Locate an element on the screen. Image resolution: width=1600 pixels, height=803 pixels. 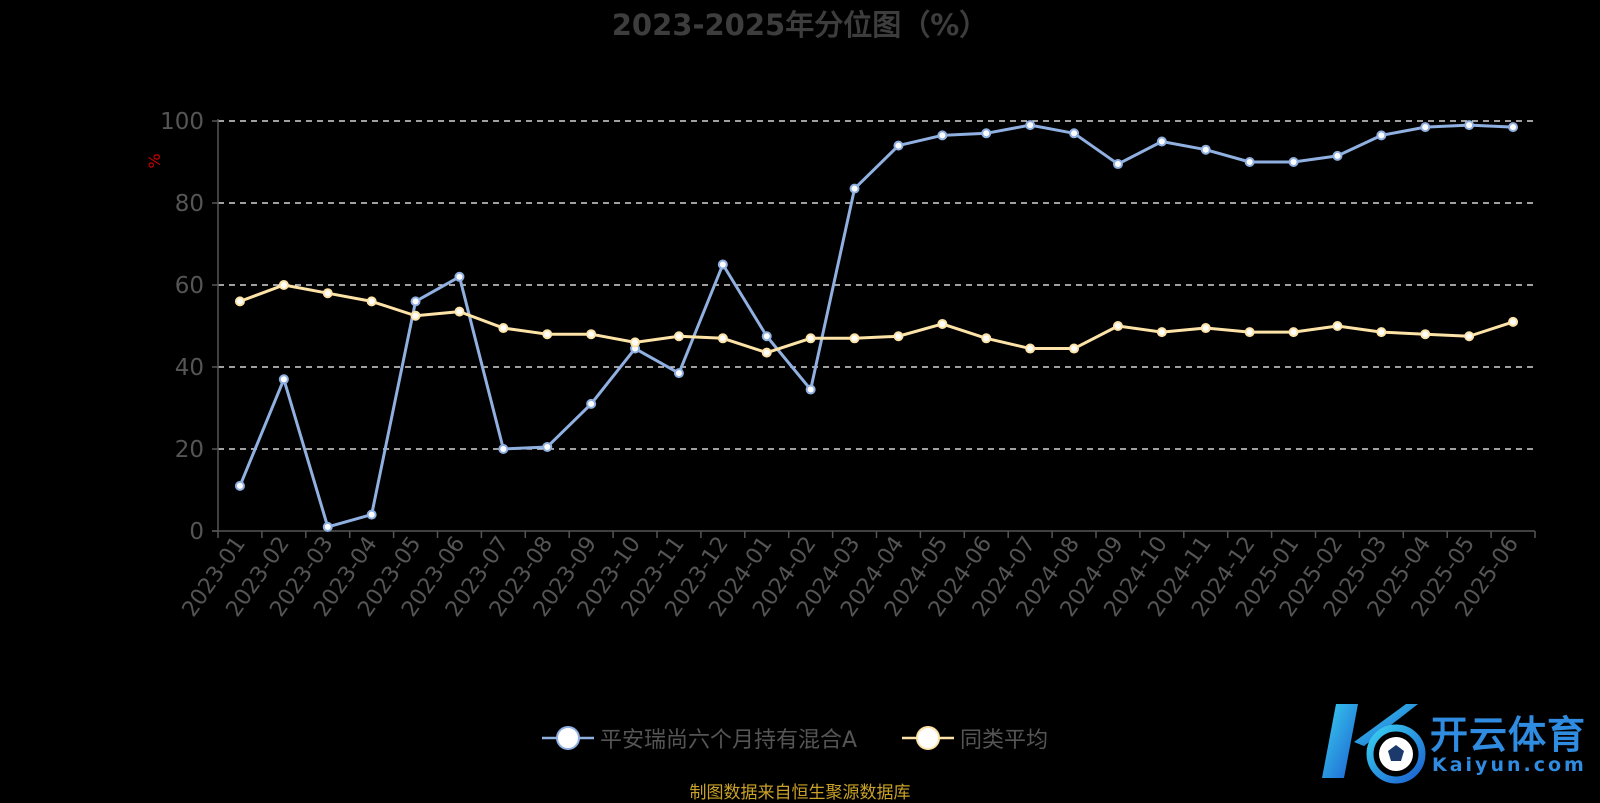
y-axis-label: % is located at coordinates (154, 160).